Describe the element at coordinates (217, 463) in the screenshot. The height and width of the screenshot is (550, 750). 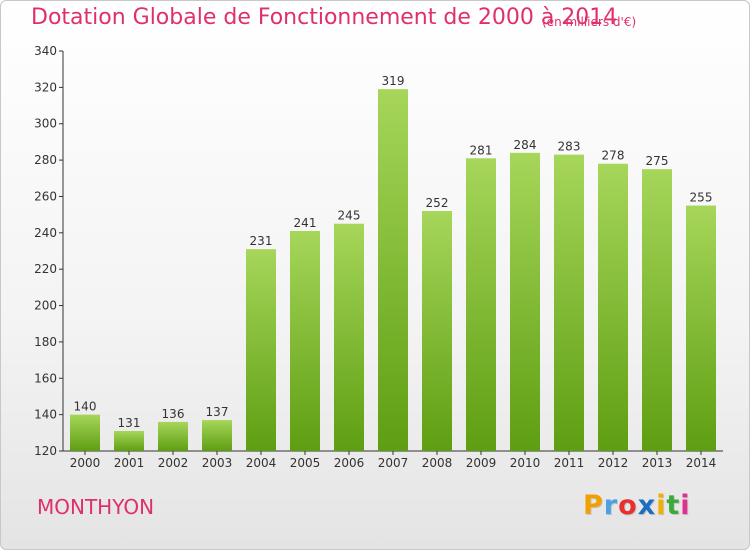
I see `x-tick-label: 2003` at that location.